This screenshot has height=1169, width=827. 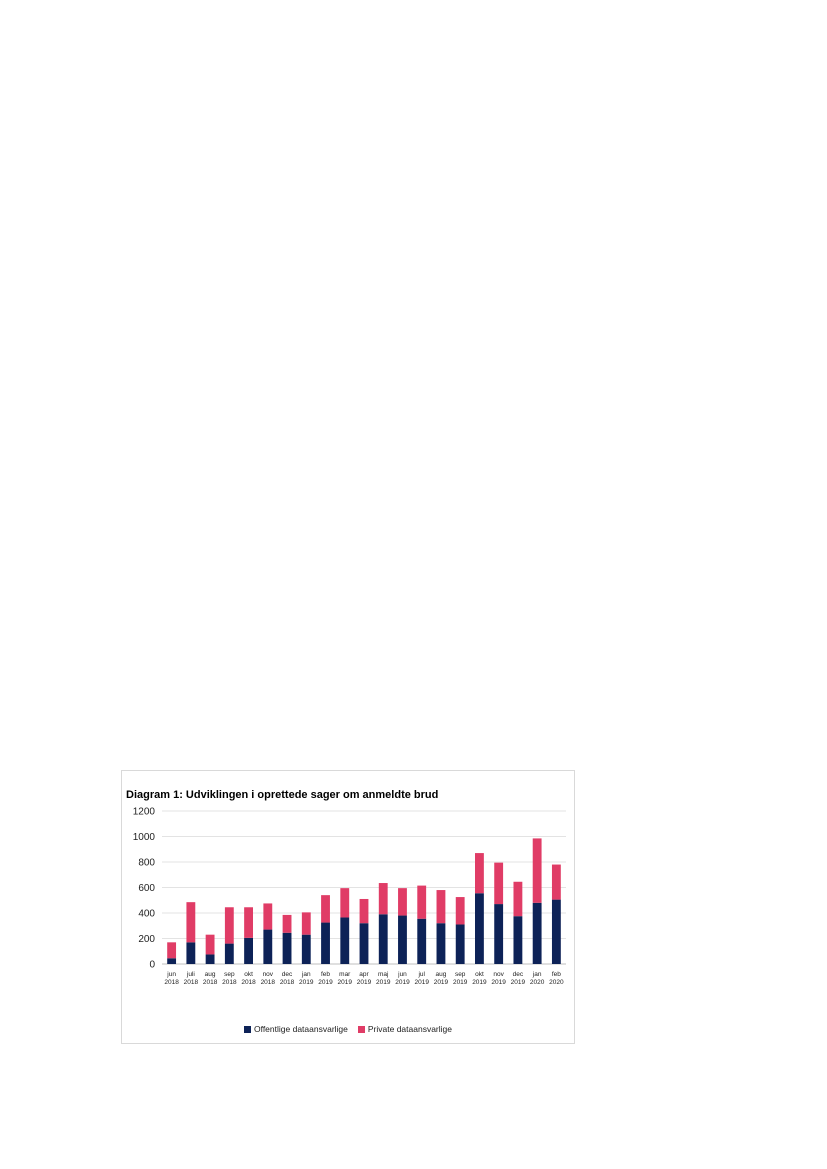 I want to click on x-tick-label: sep 2018, so click(x=229, y=978).